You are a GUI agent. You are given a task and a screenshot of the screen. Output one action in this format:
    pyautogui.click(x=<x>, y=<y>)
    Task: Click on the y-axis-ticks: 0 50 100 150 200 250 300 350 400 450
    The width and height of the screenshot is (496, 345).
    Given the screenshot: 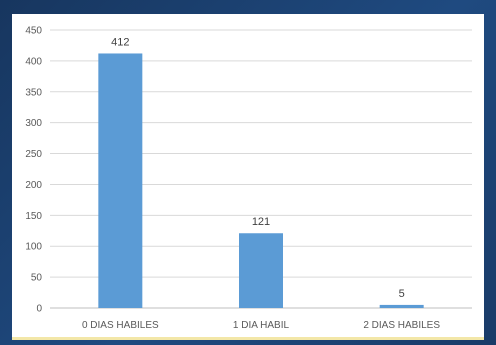 What is the action you would take?
    pyautogui.click(x=33, y=170)
    